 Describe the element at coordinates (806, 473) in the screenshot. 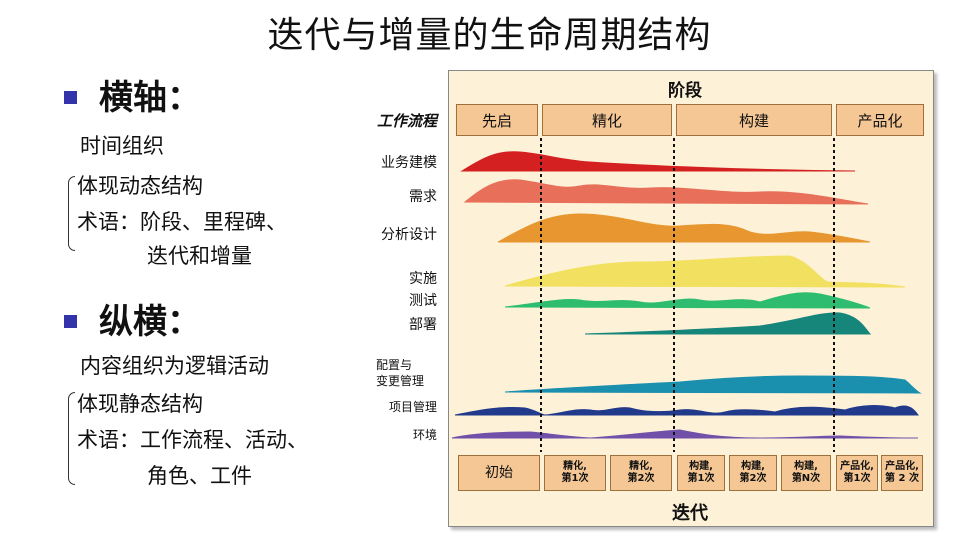

I see `iteration-const-n: 构建, 第N次` at that location.